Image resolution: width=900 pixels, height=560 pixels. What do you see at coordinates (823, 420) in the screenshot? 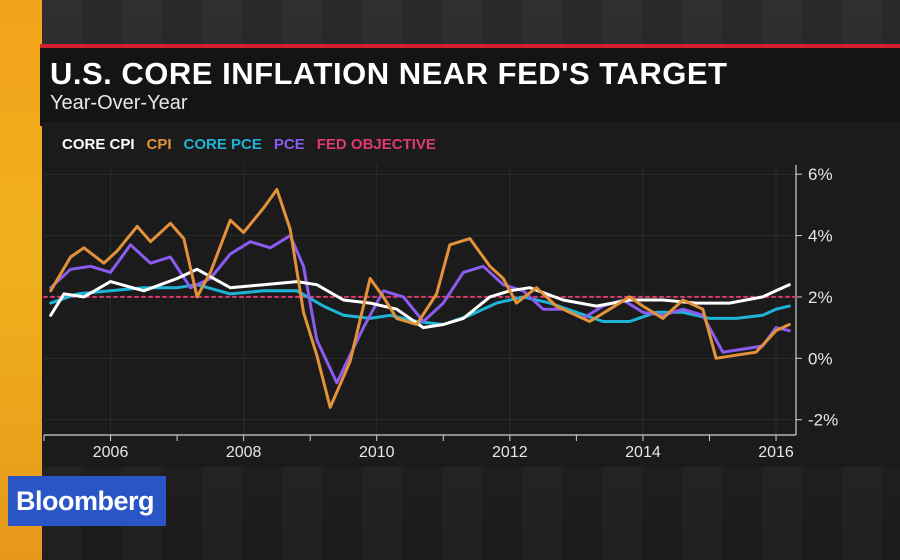
I see `y-tick-label: -2%` at bounding box center [823, 420].